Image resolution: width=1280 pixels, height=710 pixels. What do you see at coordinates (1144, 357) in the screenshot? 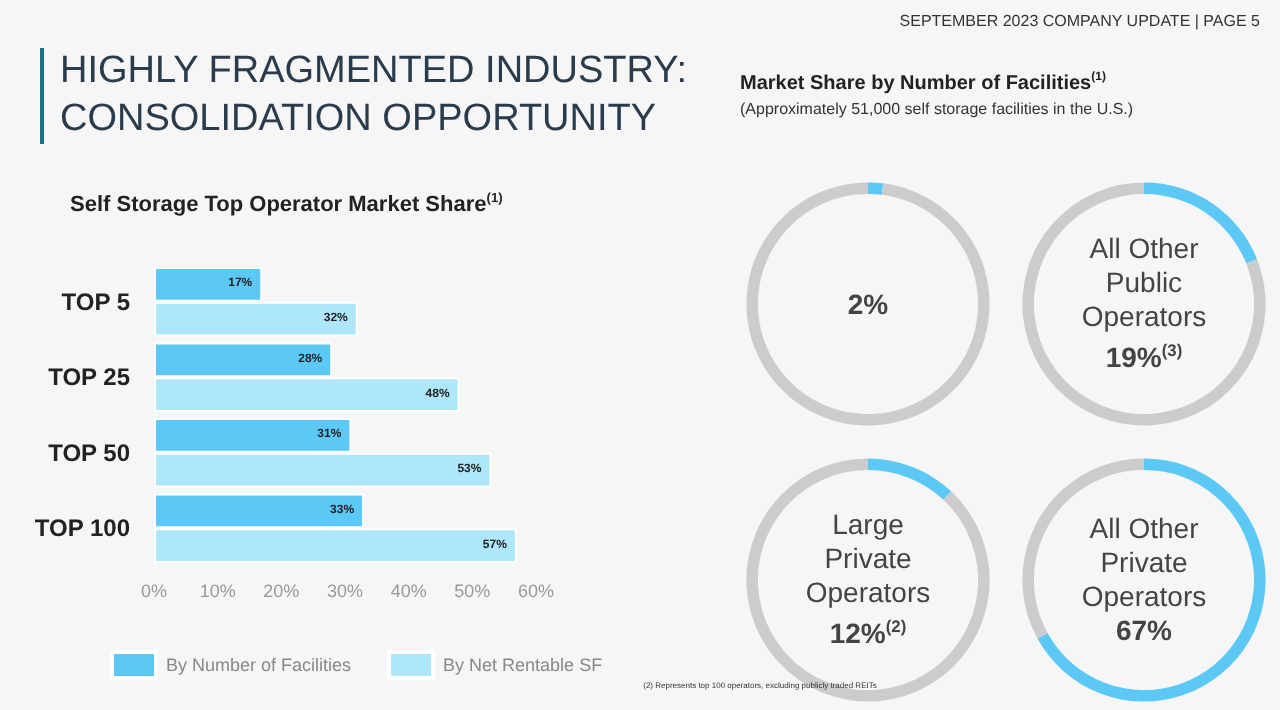
I see `data-label: 19%$^{(3)}$` at bounding box center [1144, 357].